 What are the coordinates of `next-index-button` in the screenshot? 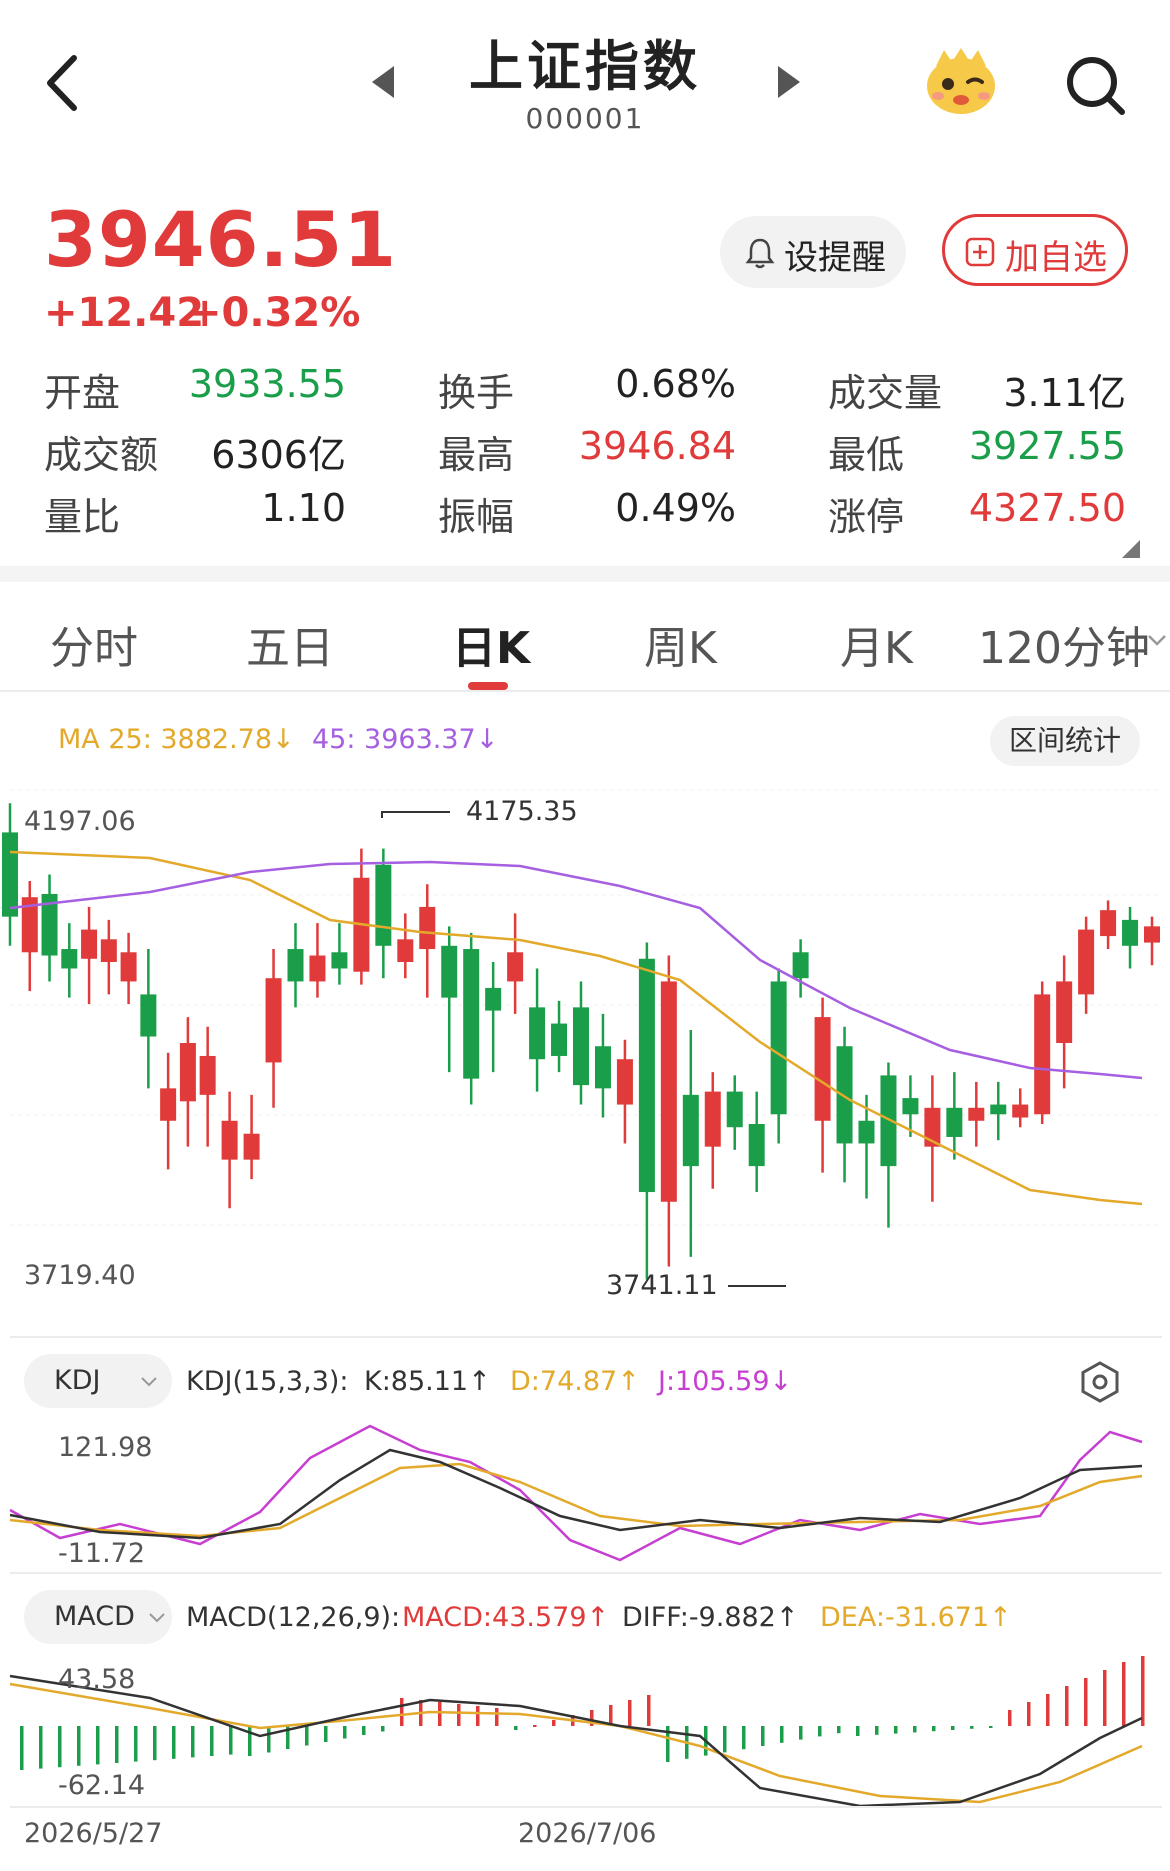 It's located at (789, 82).